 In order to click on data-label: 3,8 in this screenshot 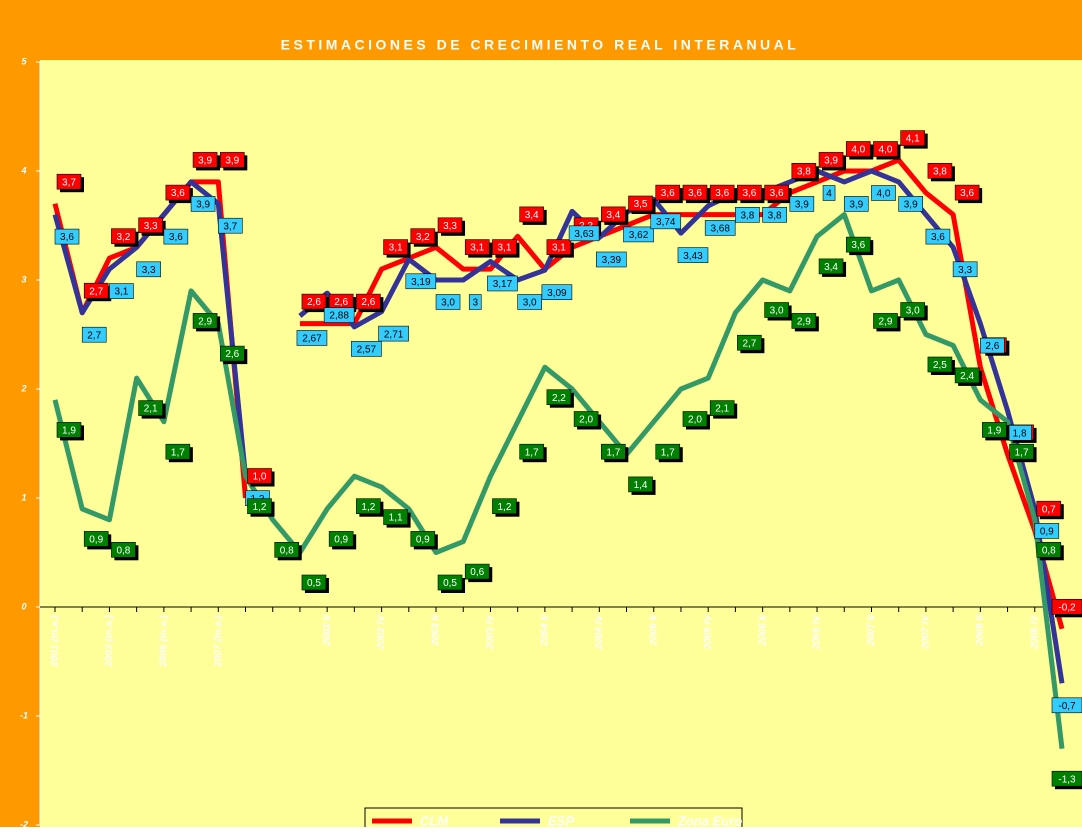, I will do `click(774, 215)`.